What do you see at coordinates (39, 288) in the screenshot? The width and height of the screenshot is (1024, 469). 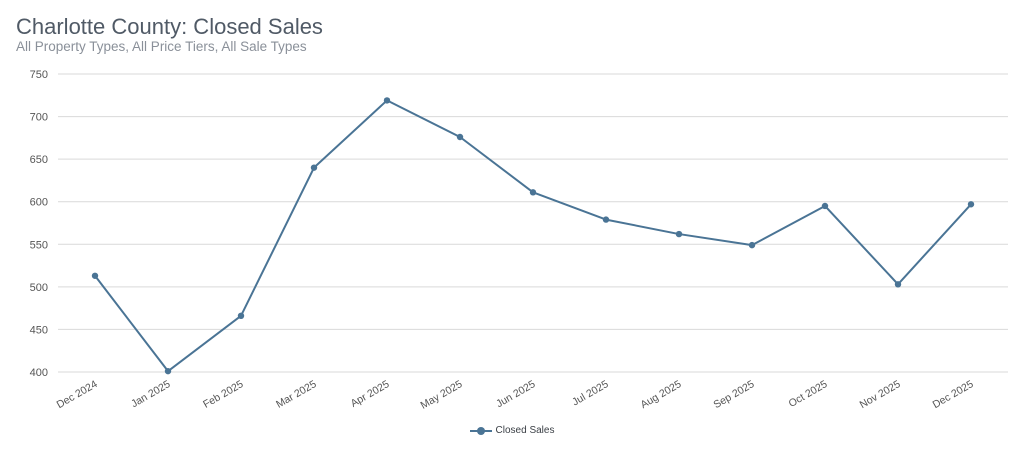 I see `y-tick-label: 500` at bounding box center [39, 288].